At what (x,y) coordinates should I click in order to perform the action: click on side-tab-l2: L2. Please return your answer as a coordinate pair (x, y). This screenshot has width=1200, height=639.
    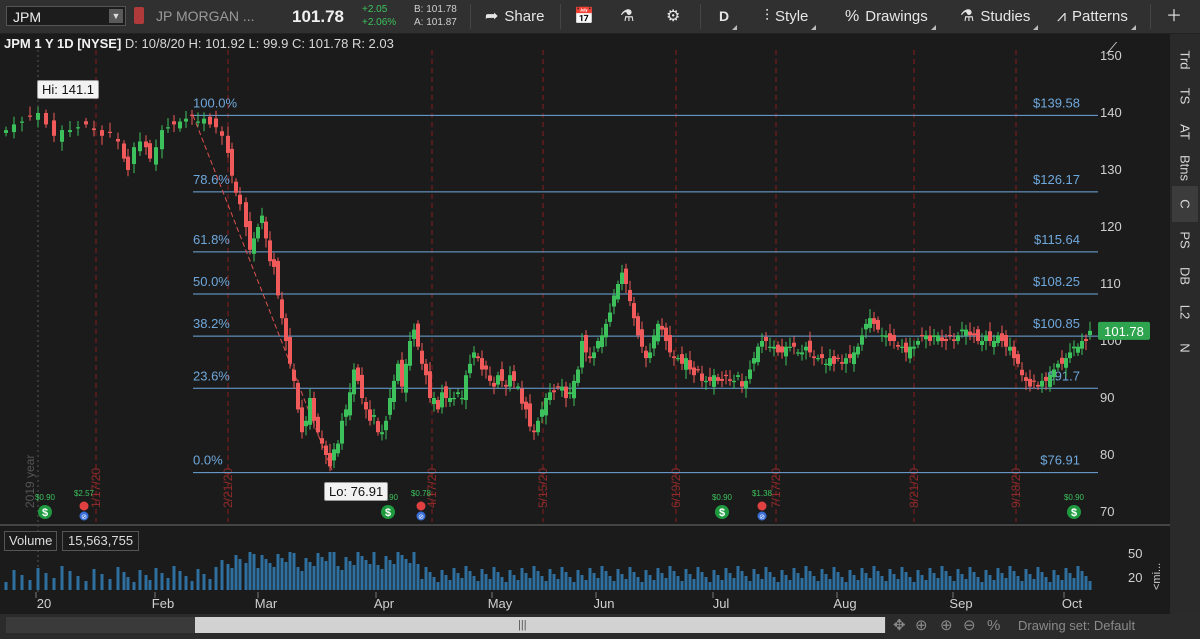
    Looking at the image, I should click on (1185, 312).